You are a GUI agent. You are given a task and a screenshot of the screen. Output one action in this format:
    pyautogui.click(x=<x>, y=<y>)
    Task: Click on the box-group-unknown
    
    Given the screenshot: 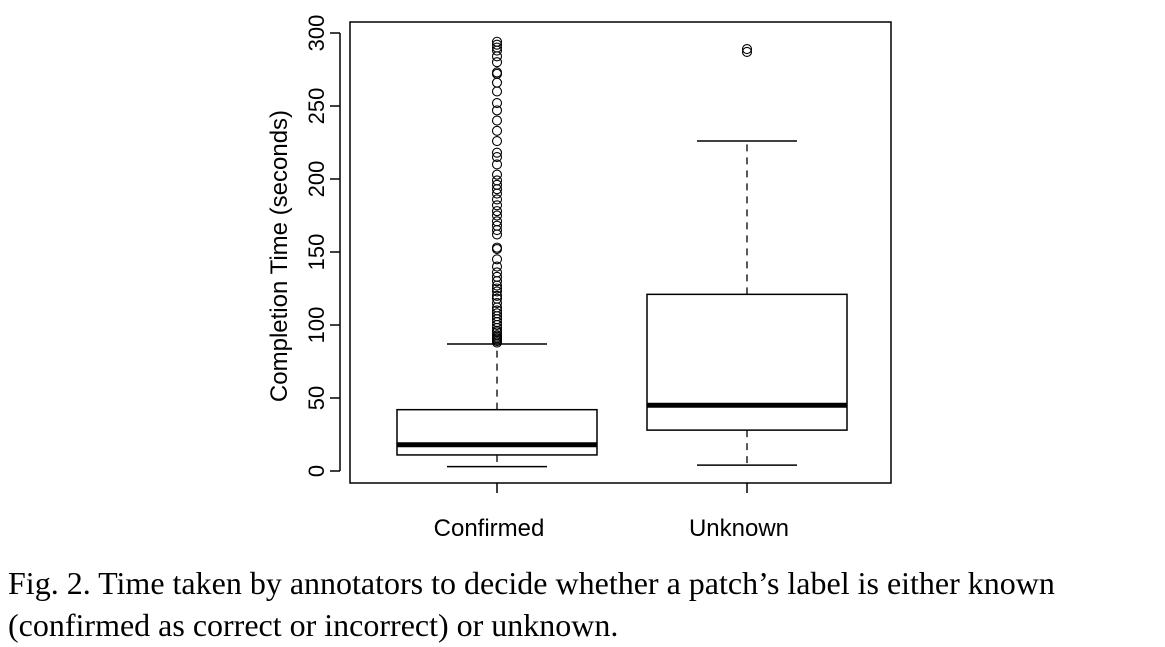 What is the action you would take?
    pyautogui.click(x=747, y=255)
    